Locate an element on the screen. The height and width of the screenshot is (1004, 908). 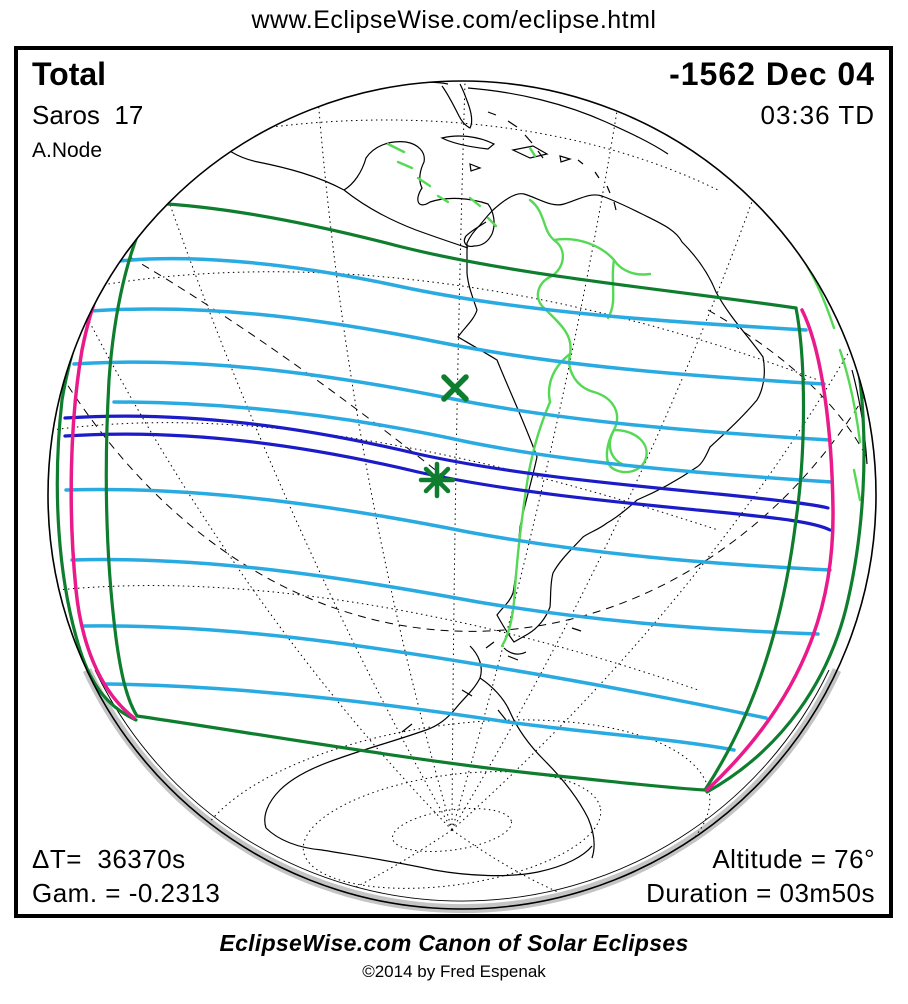
saros-label: Saros 17 is located at coordinates (88, 115).